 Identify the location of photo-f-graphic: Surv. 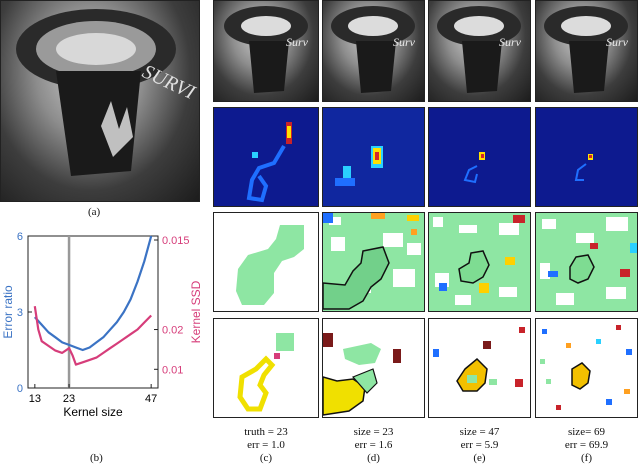
(586, 49).